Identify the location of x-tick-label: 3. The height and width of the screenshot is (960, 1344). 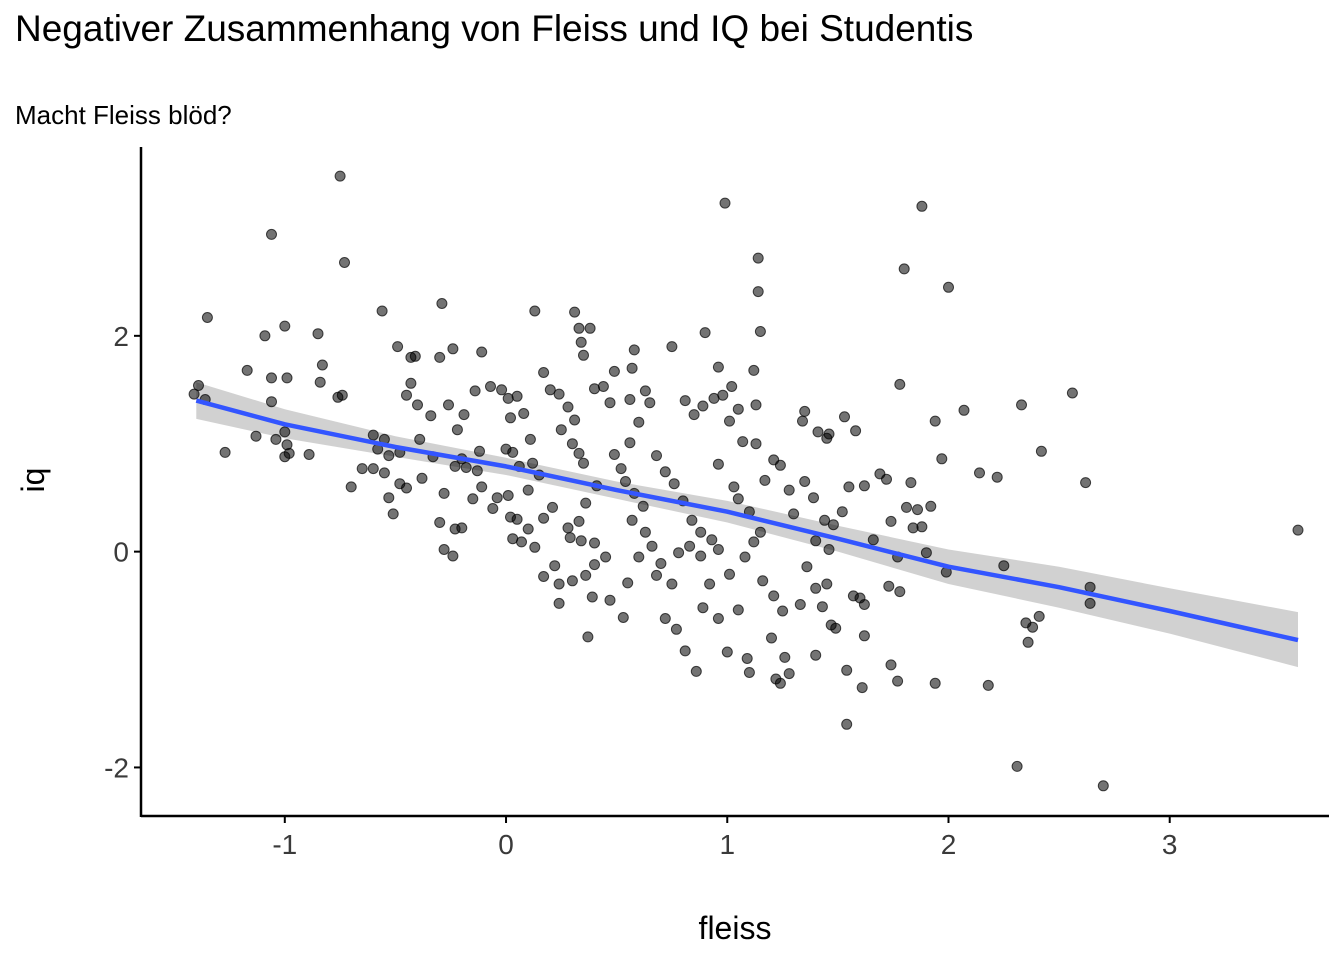
(1170, 844).